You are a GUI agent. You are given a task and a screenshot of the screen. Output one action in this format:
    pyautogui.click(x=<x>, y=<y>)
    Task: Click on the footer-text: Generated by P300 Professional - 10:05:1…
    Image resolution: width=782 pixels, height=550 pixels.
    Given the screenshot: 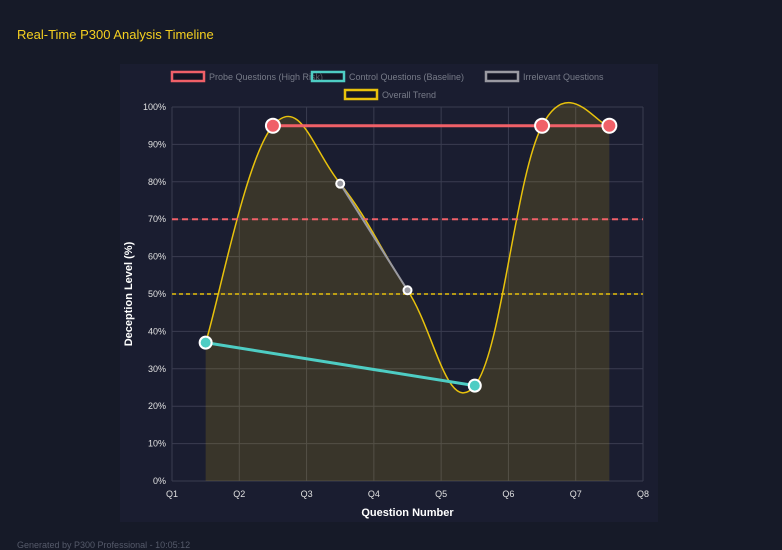 What is the action you would take?
    pyautogui.click(x=104, y=545)
    